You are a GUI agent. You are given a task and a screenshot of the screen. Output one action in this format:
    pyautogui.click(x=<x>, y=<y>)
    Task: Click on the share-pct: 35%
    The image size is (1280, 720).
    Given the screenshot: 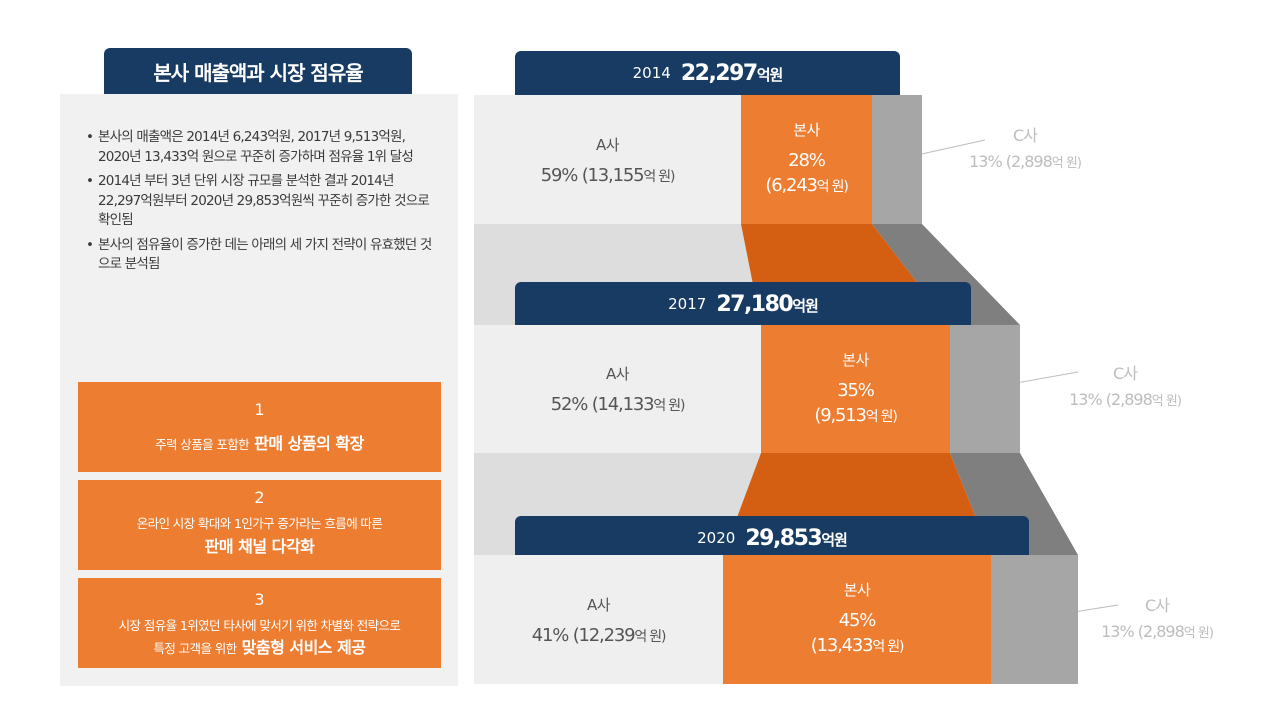 What is the action you would take?
    pyautogui.click(x=856, y=390)
    